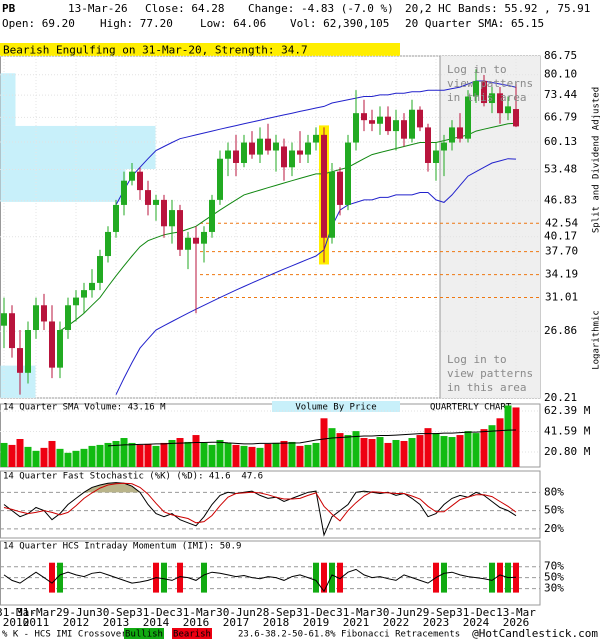 The image size is (600, 640). Describe the element at coordinates (561, 274) in the screenshot. I see `fib-label: 34.19` at that location.